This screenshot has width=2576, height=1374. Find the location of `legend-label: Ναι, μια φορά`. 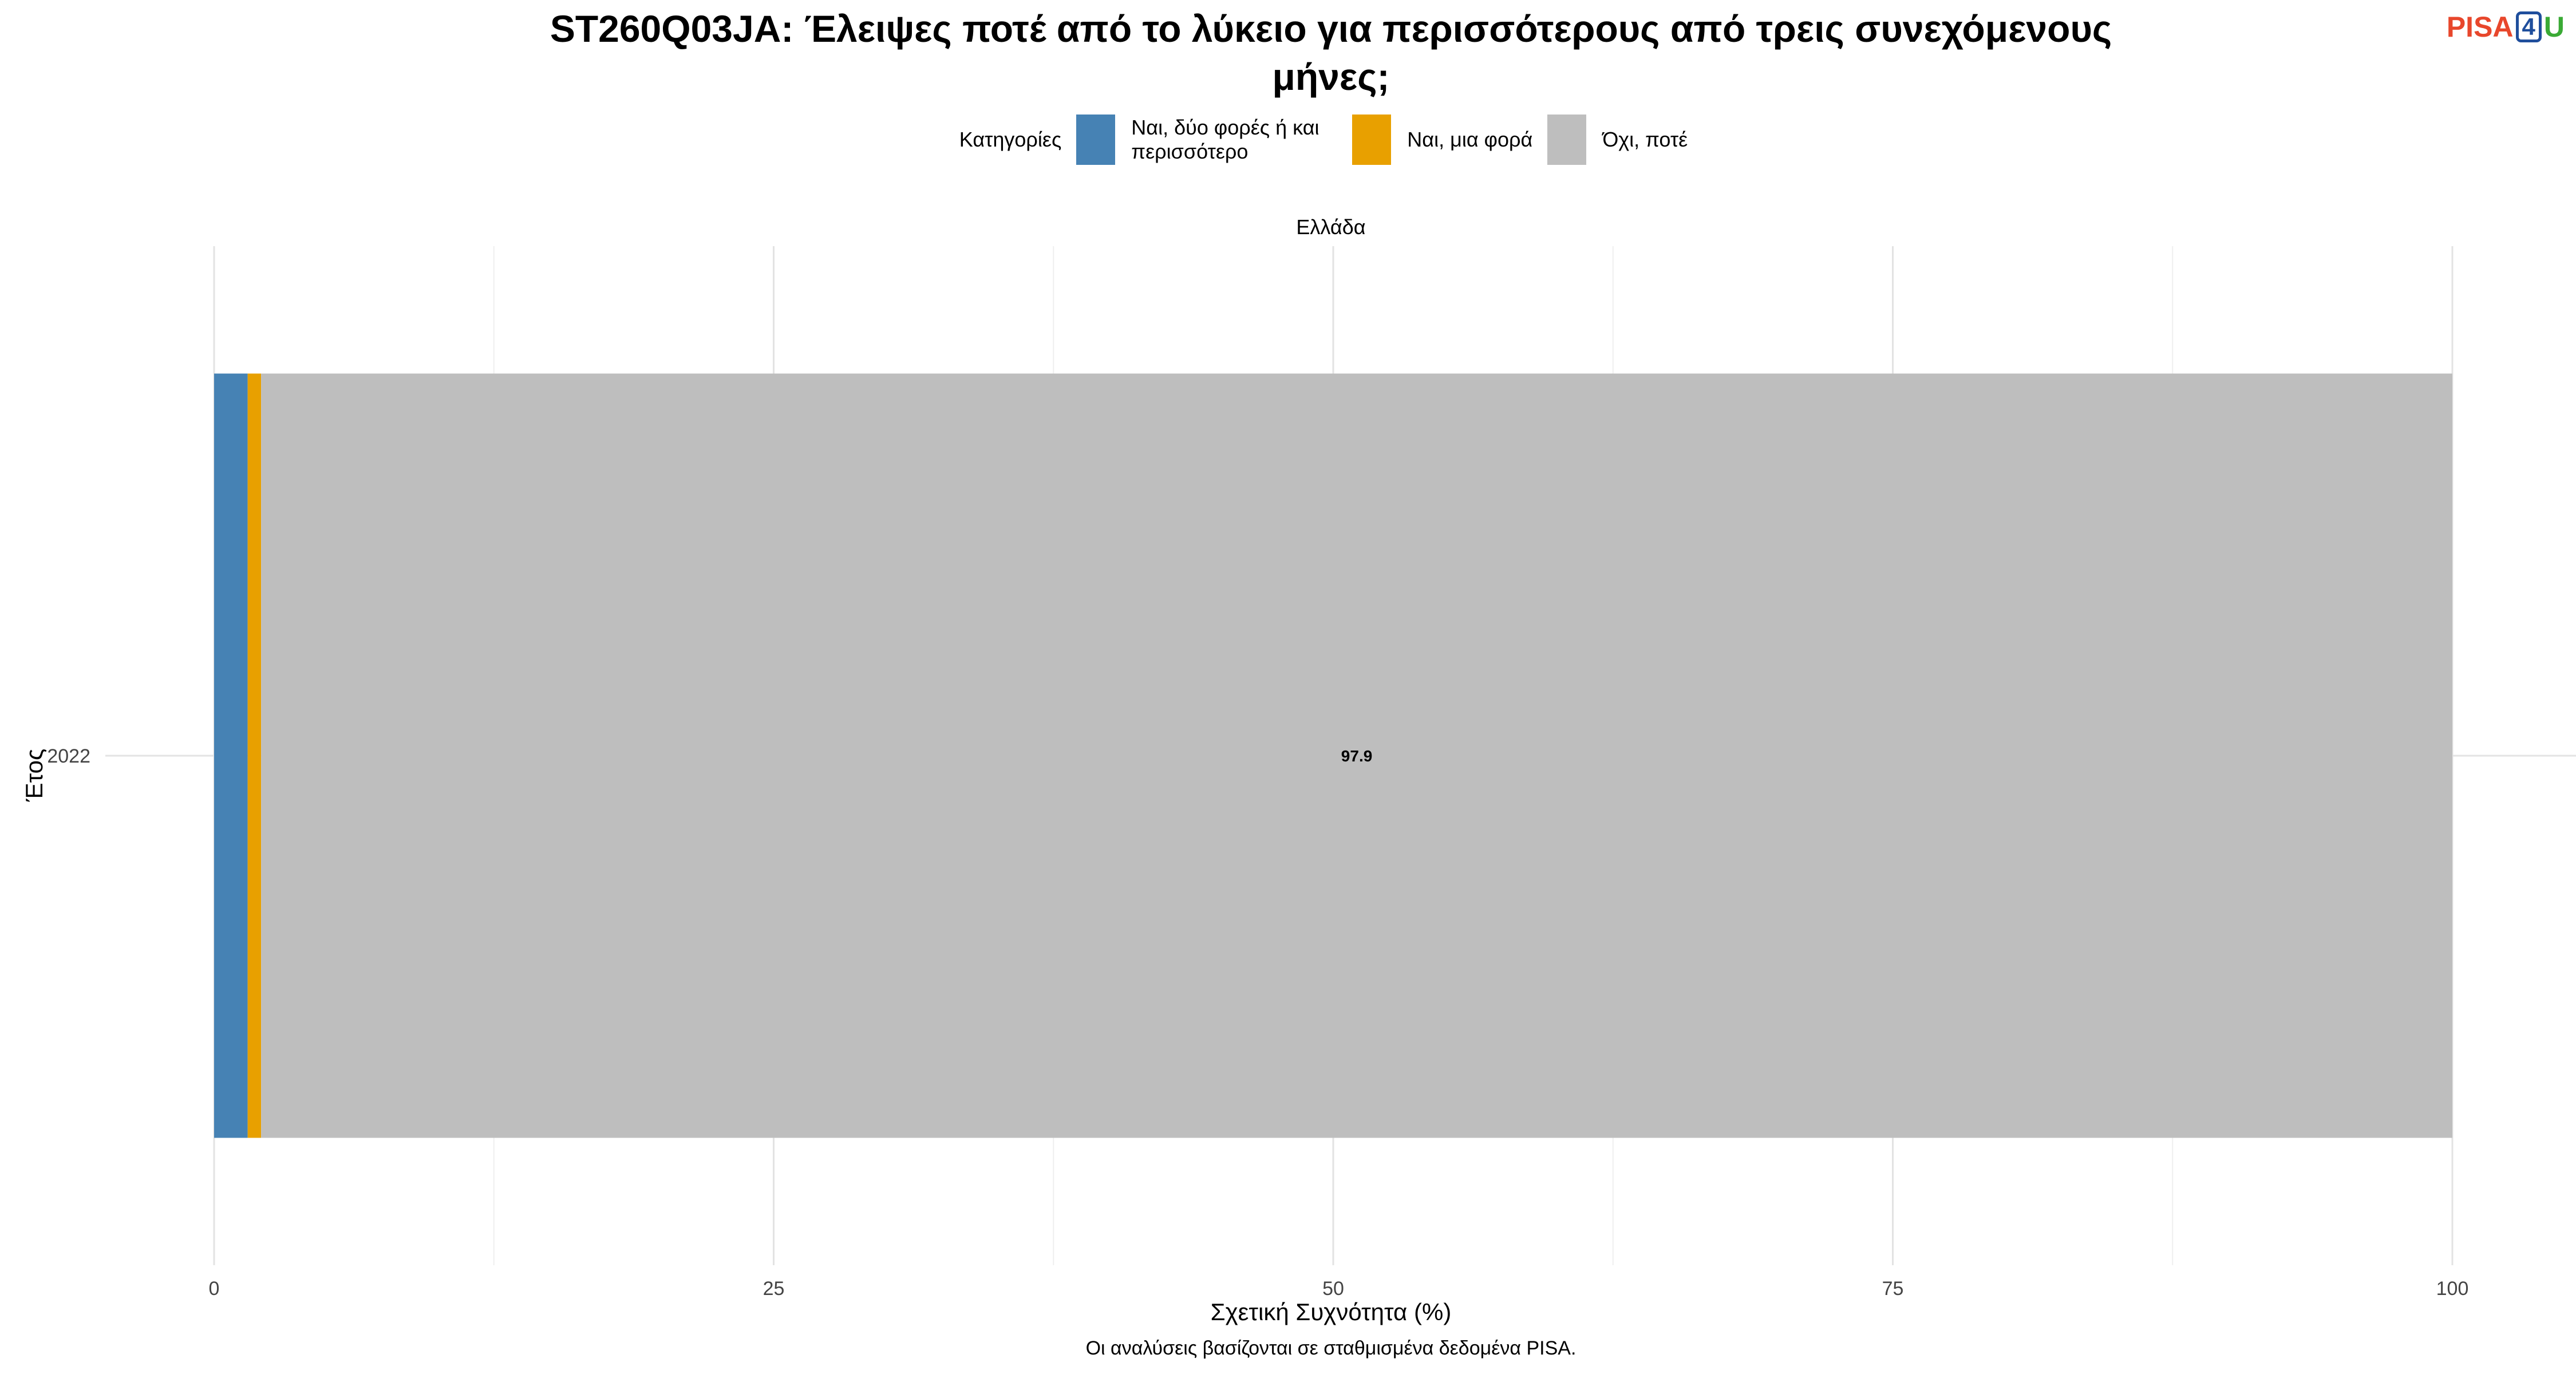

legend-label: Ναι, μια φορά is located at coordinates (1470, 139).